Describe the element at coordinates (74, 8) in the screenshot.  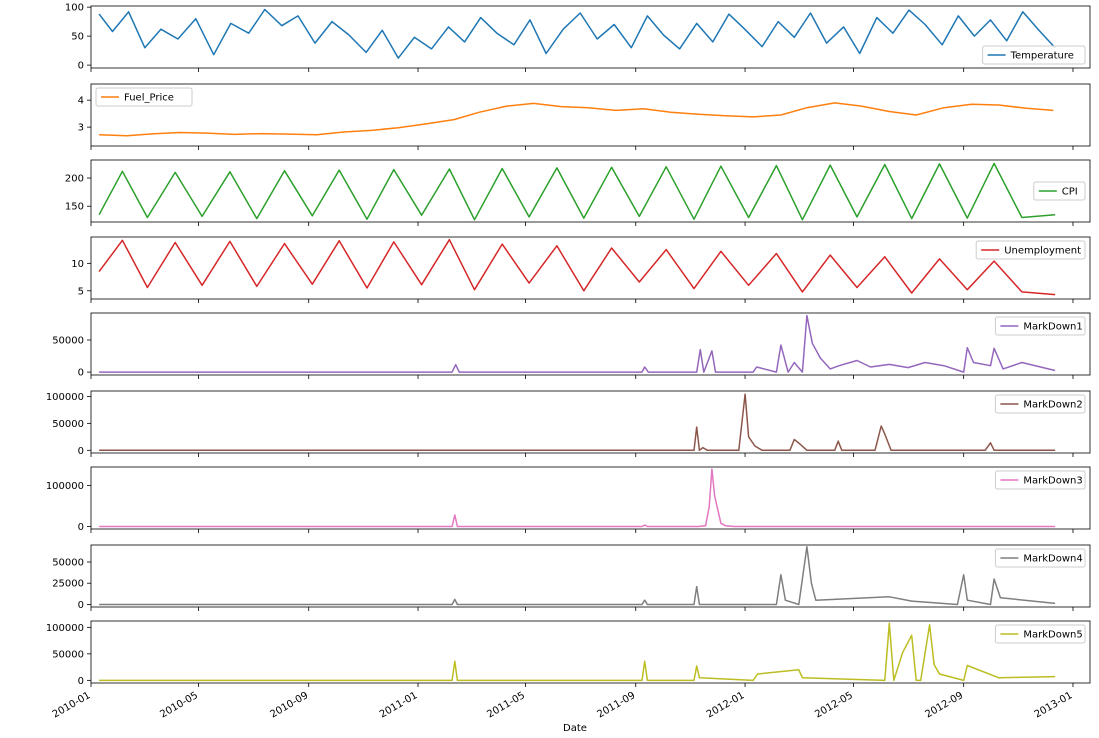
I see `y-tick-label: 100` at that location.